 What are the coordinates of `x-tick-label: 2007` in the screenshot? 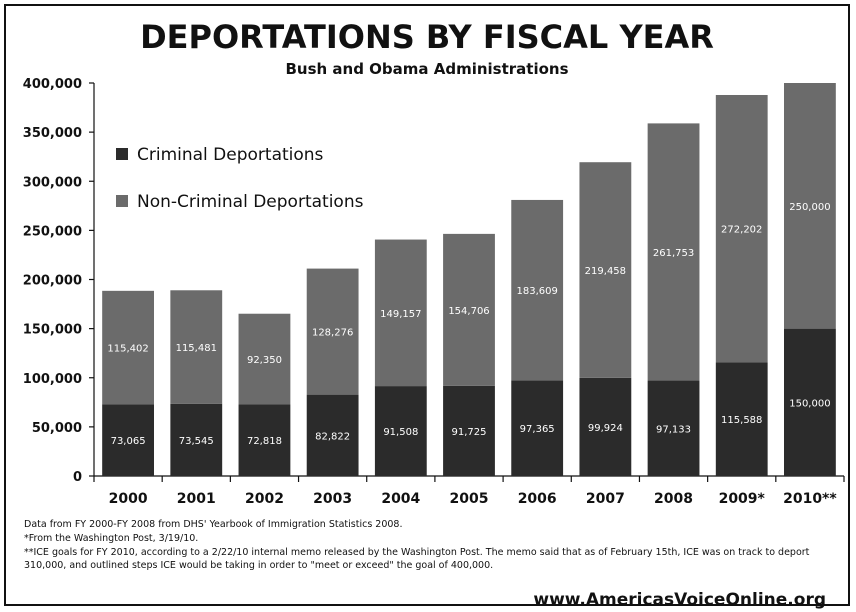 It's located at (605, 499).